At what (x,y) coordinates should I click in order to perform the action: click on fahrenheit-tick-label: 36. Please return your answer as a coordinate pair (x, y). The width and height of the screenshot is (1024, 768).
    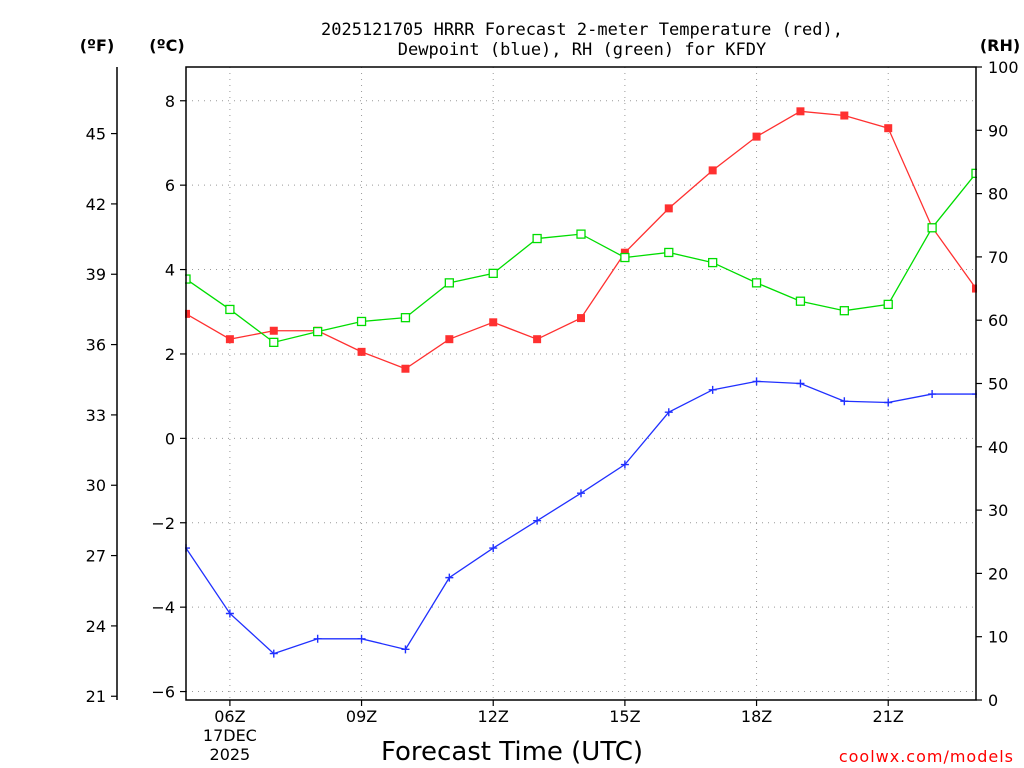
    Looking at the image, I should click on (96, 345).